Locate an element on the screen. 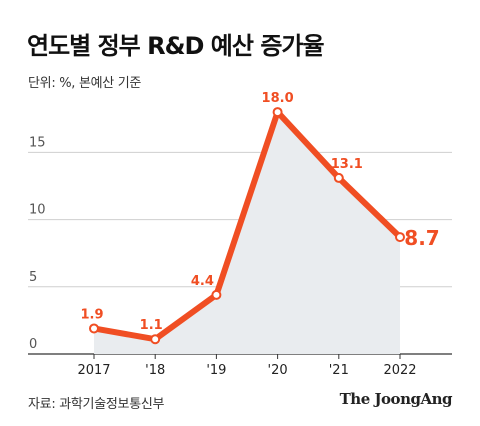  x-tick-label-2: '19 is located at coordinates (216, 370).